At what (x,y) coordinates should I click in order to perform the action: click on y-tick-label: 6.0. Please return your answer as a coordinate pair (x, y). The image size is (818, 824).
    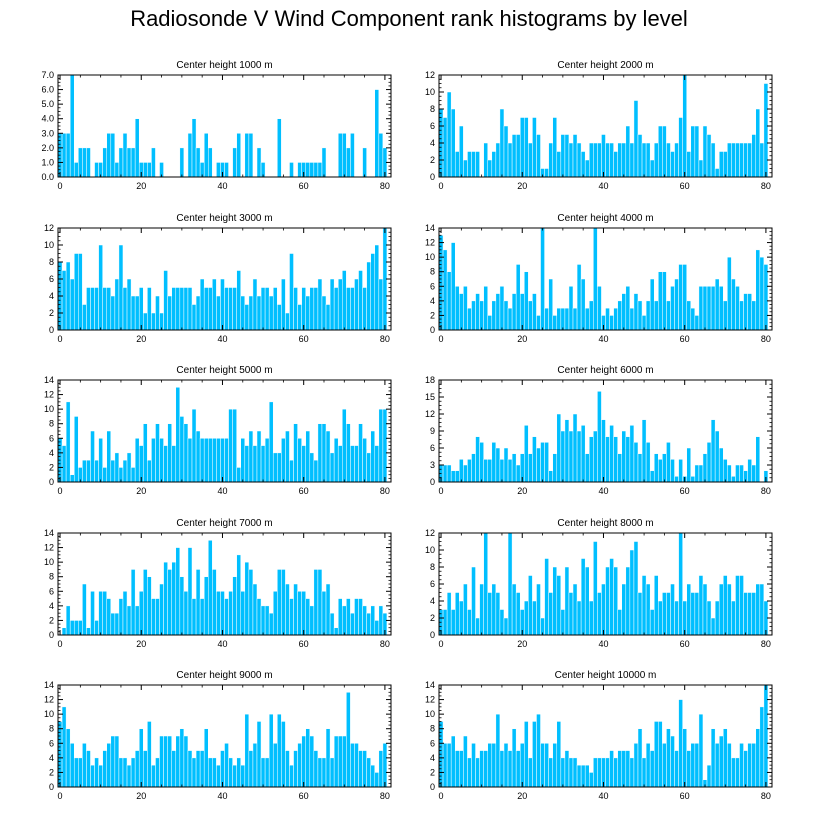
    Looking at the image, I should click on (47, 90).